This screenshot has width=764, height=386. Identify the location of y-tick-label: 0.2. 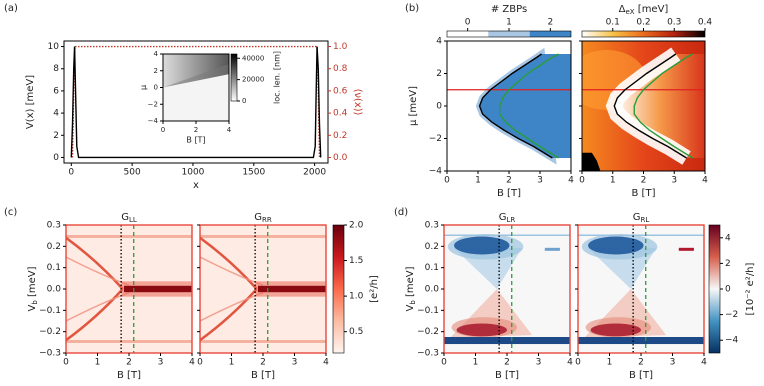
(432, 247).